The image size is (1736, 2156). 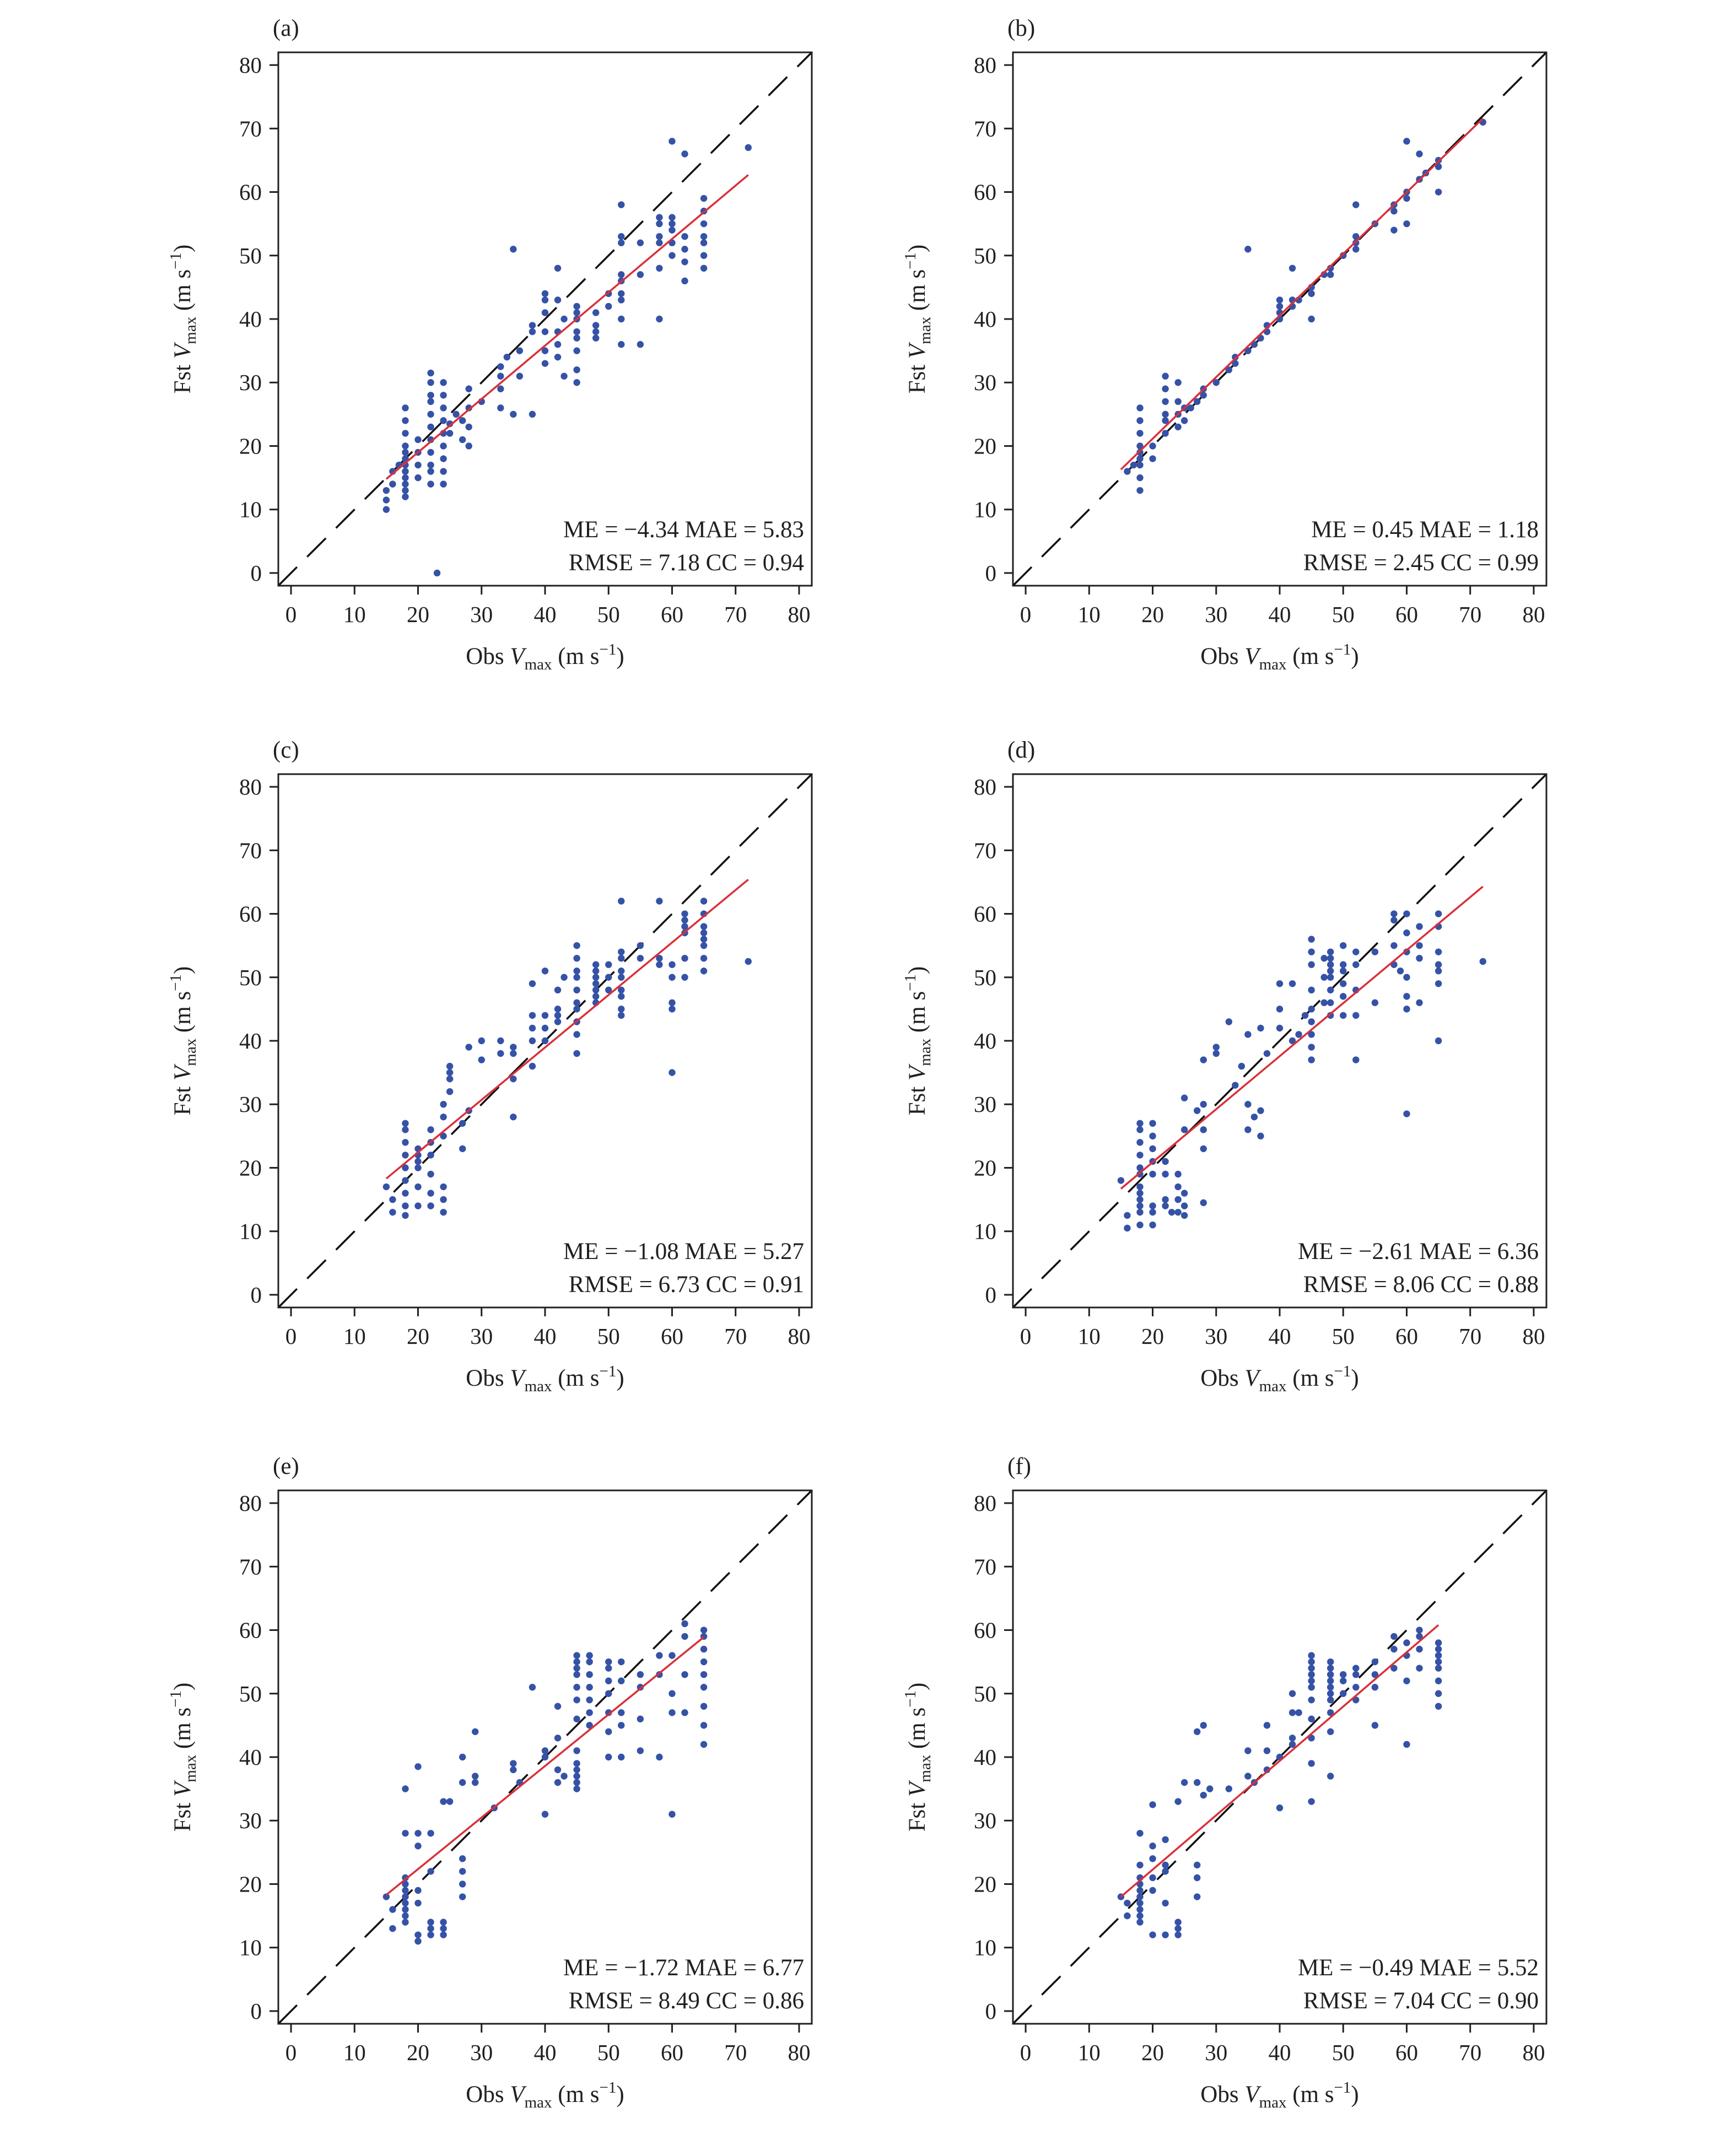 What do you see at coordinates (250, 1040) in the screenshot?
I see `y-tick-label: 40` at bounding box center [250, 1040].